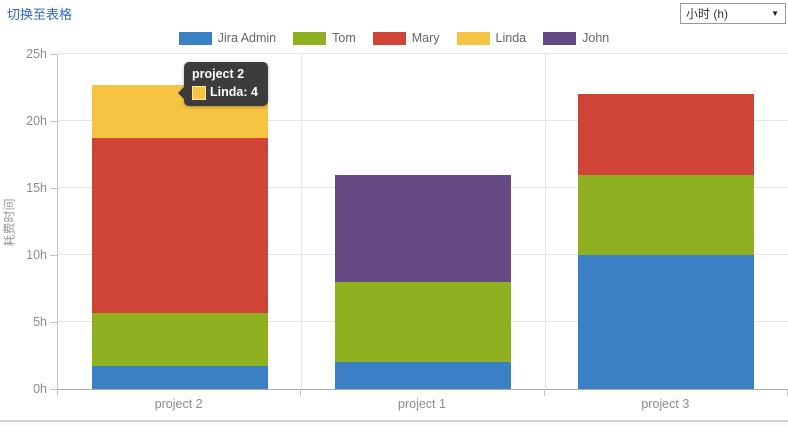  I want to click on next-panel-edge, so click(394, 423).